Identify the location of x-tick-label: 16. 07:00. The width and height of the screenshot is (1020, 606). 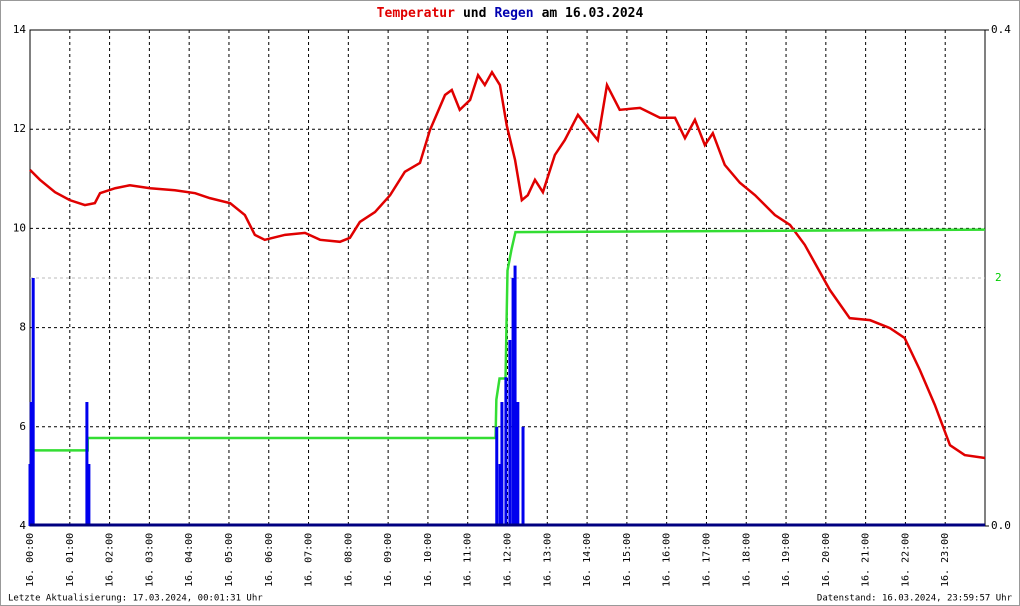
(309, 560).